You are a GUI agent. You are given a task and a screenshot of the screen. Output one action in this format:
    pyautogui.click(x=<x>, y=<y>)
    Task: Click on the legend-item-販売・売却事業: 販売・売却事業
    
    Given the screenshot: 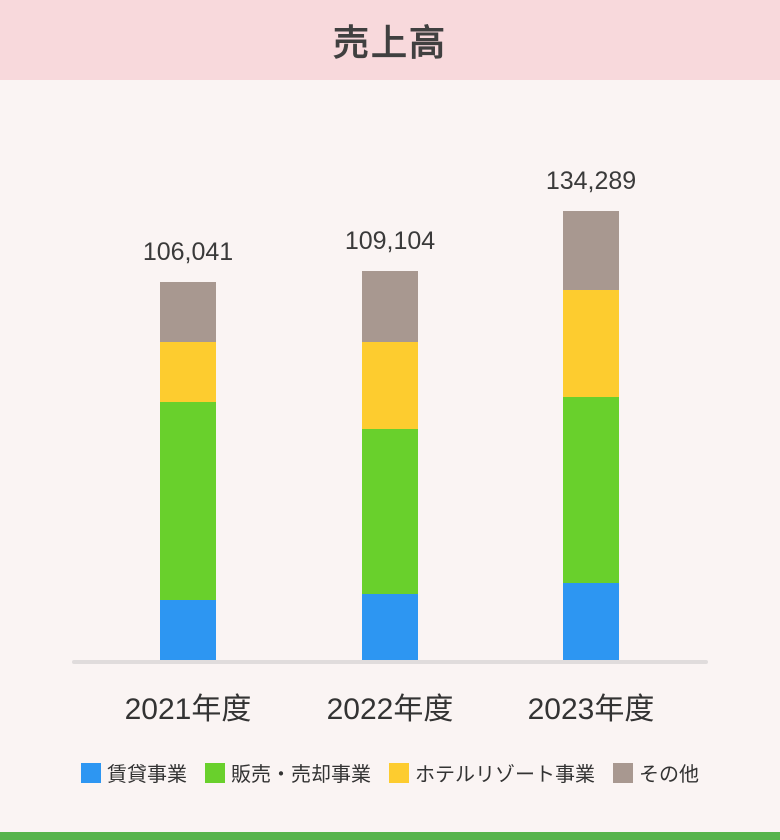 What is the action you would take?
    pyautogui.click(x=288, y=772)
    